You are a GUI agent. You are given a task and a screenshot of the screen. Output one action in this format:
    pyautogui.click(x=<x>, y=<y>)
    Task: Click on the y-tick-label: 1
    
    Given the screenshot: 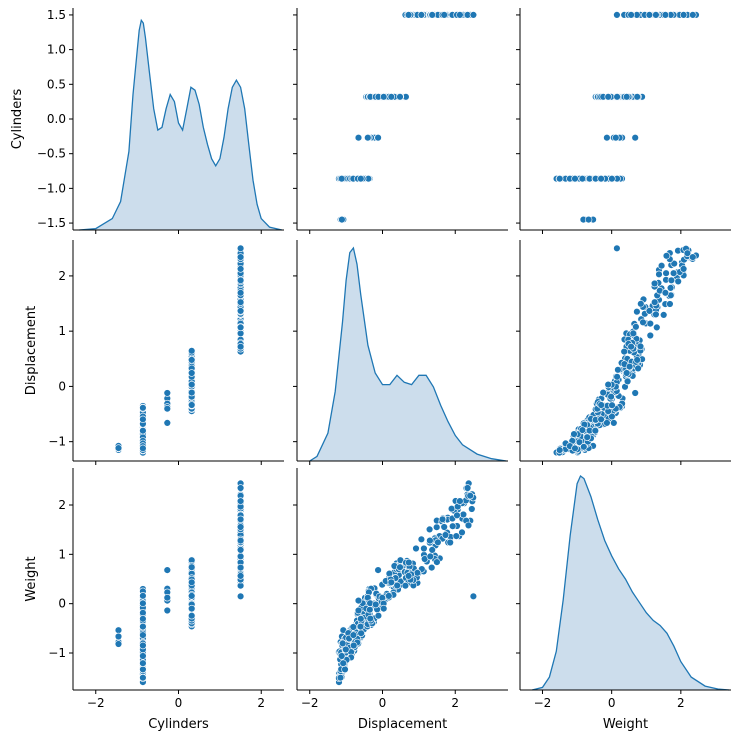 What is the action you would take?
    pyautogui.click(x=62, y=554)
    